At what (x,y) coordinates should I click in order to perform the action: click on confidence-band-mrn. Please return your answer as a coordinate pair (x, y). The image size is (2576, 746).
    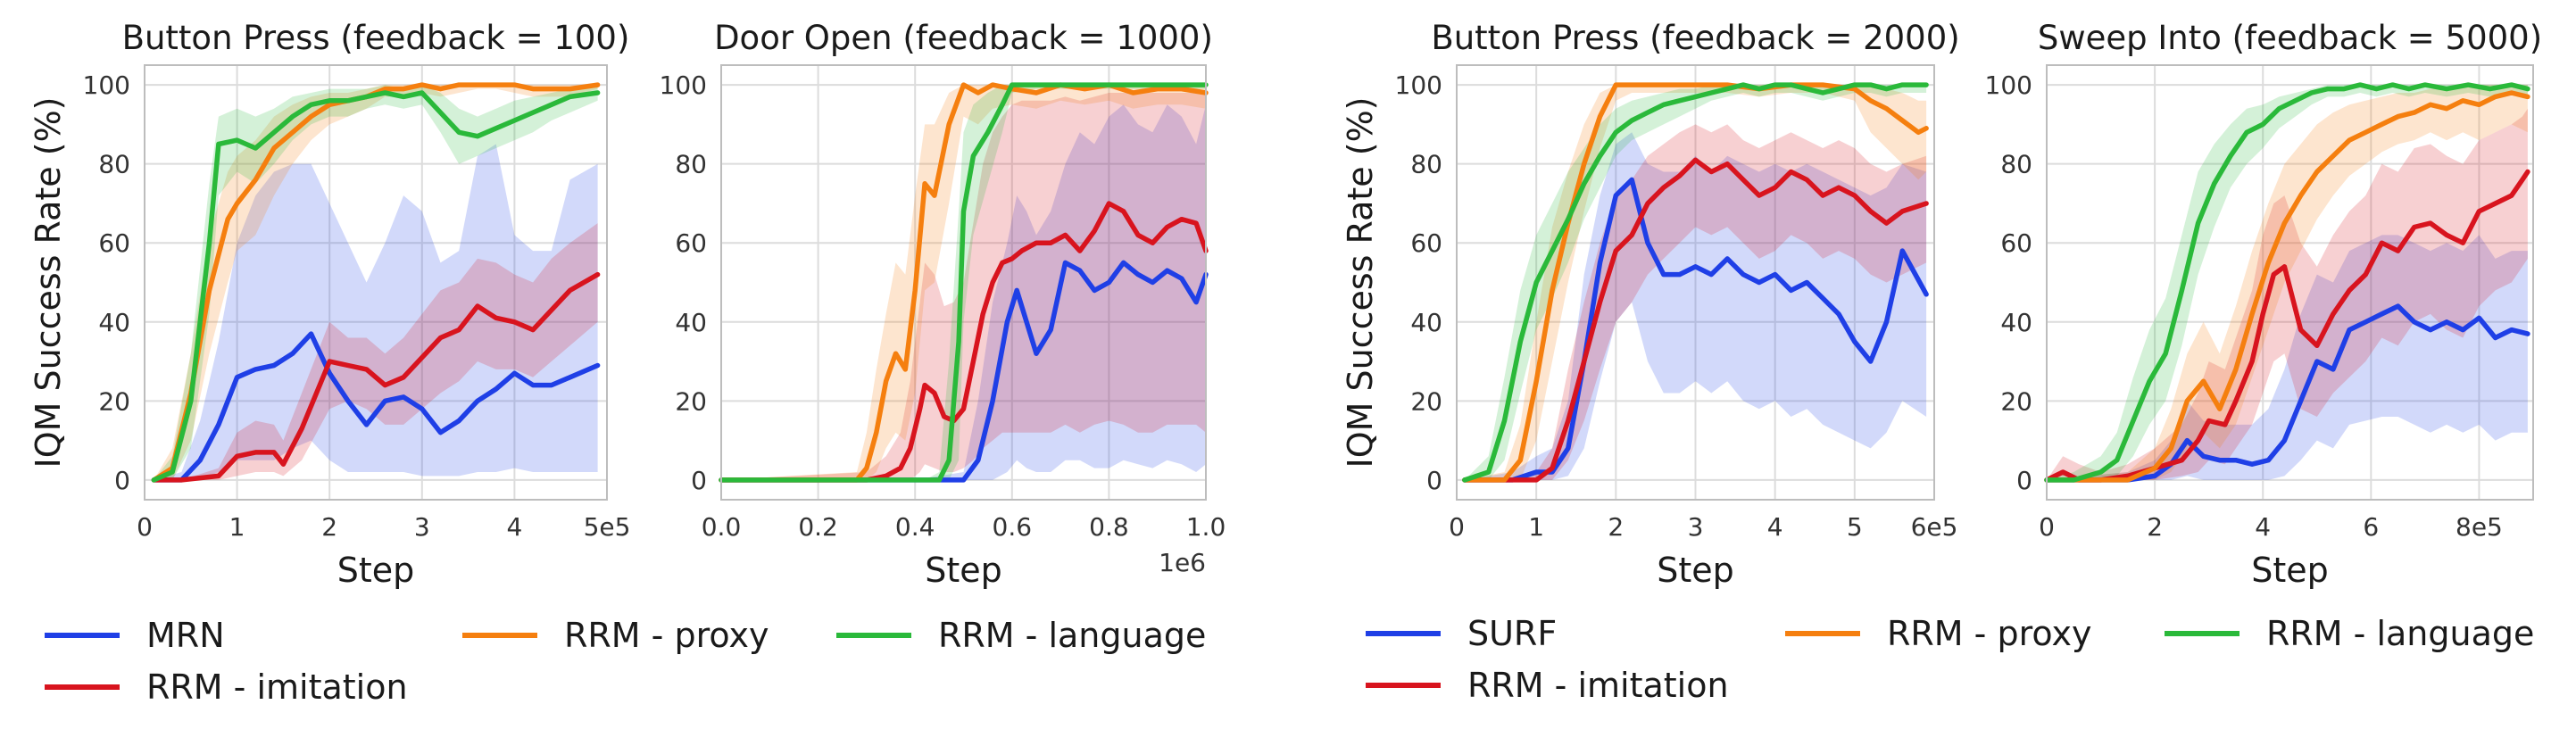
    Looking at the image, I should click on (963, 292).